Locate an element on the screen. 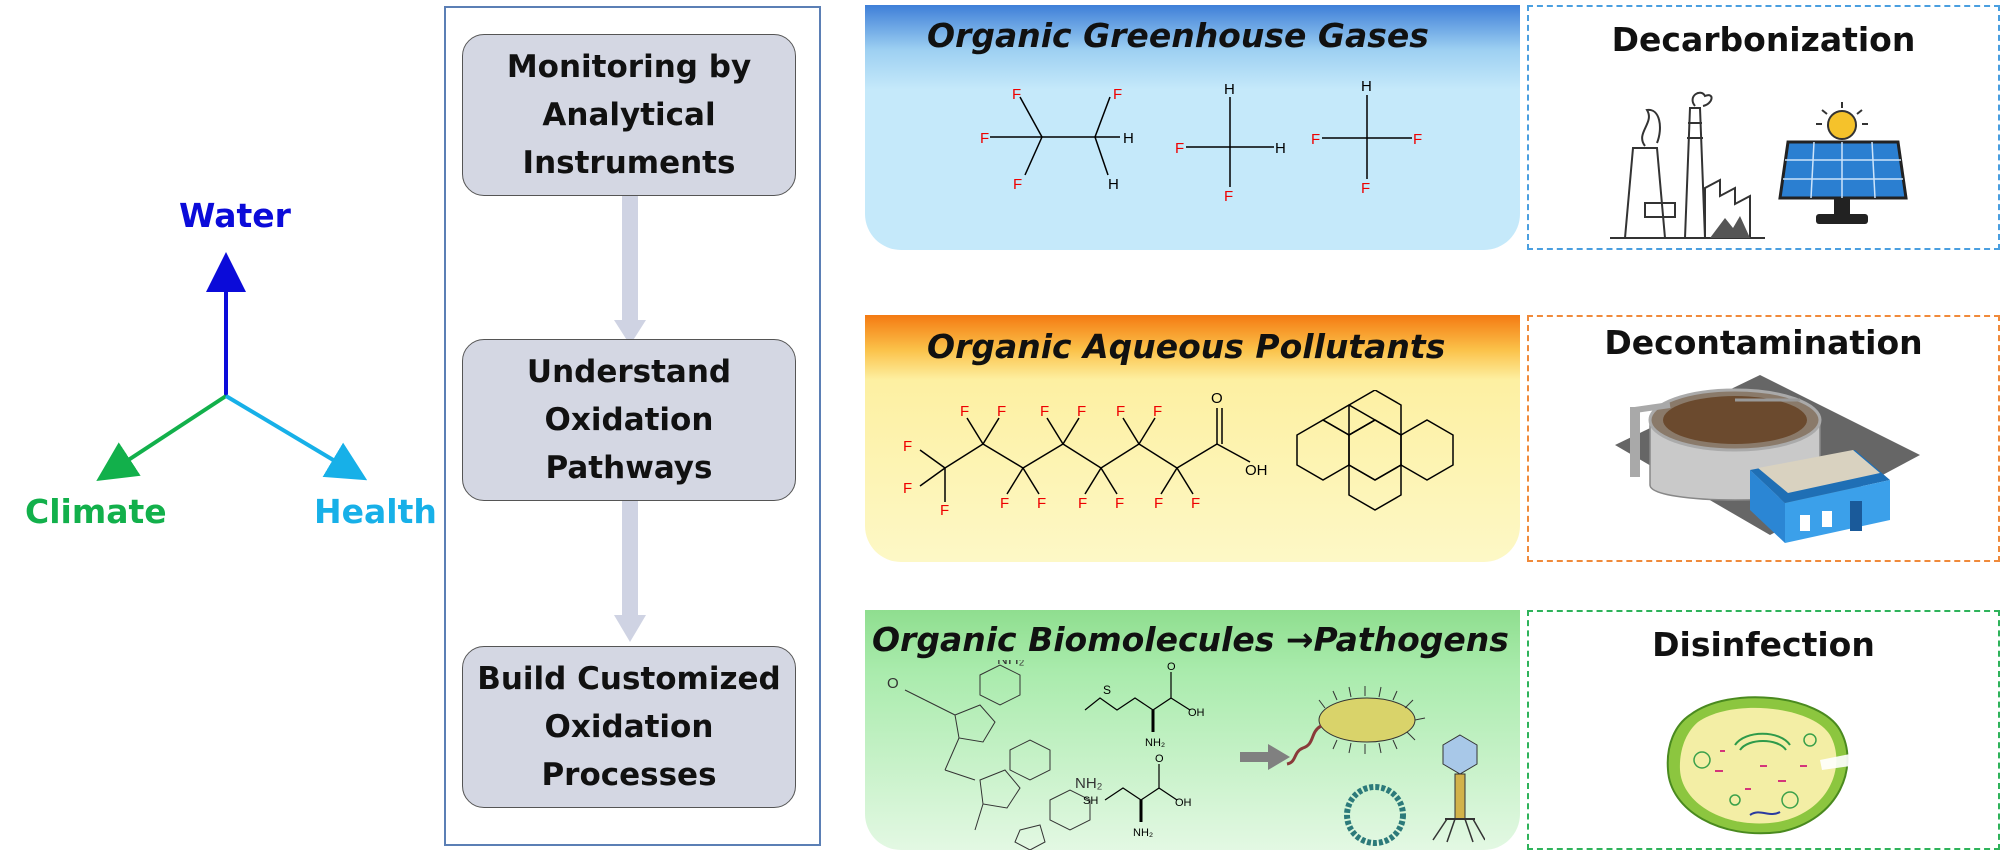  axes-diagram is located at coordinates (232, 366).